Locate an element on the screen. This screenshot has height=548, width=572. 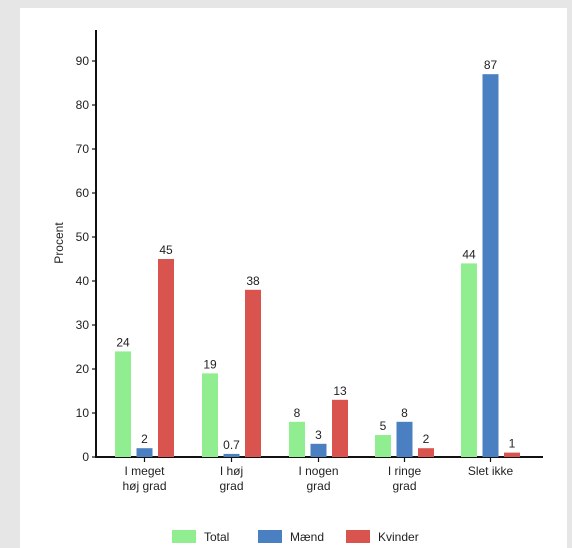
x-category-label: Slet ikke is located at coordinates (491, 471).